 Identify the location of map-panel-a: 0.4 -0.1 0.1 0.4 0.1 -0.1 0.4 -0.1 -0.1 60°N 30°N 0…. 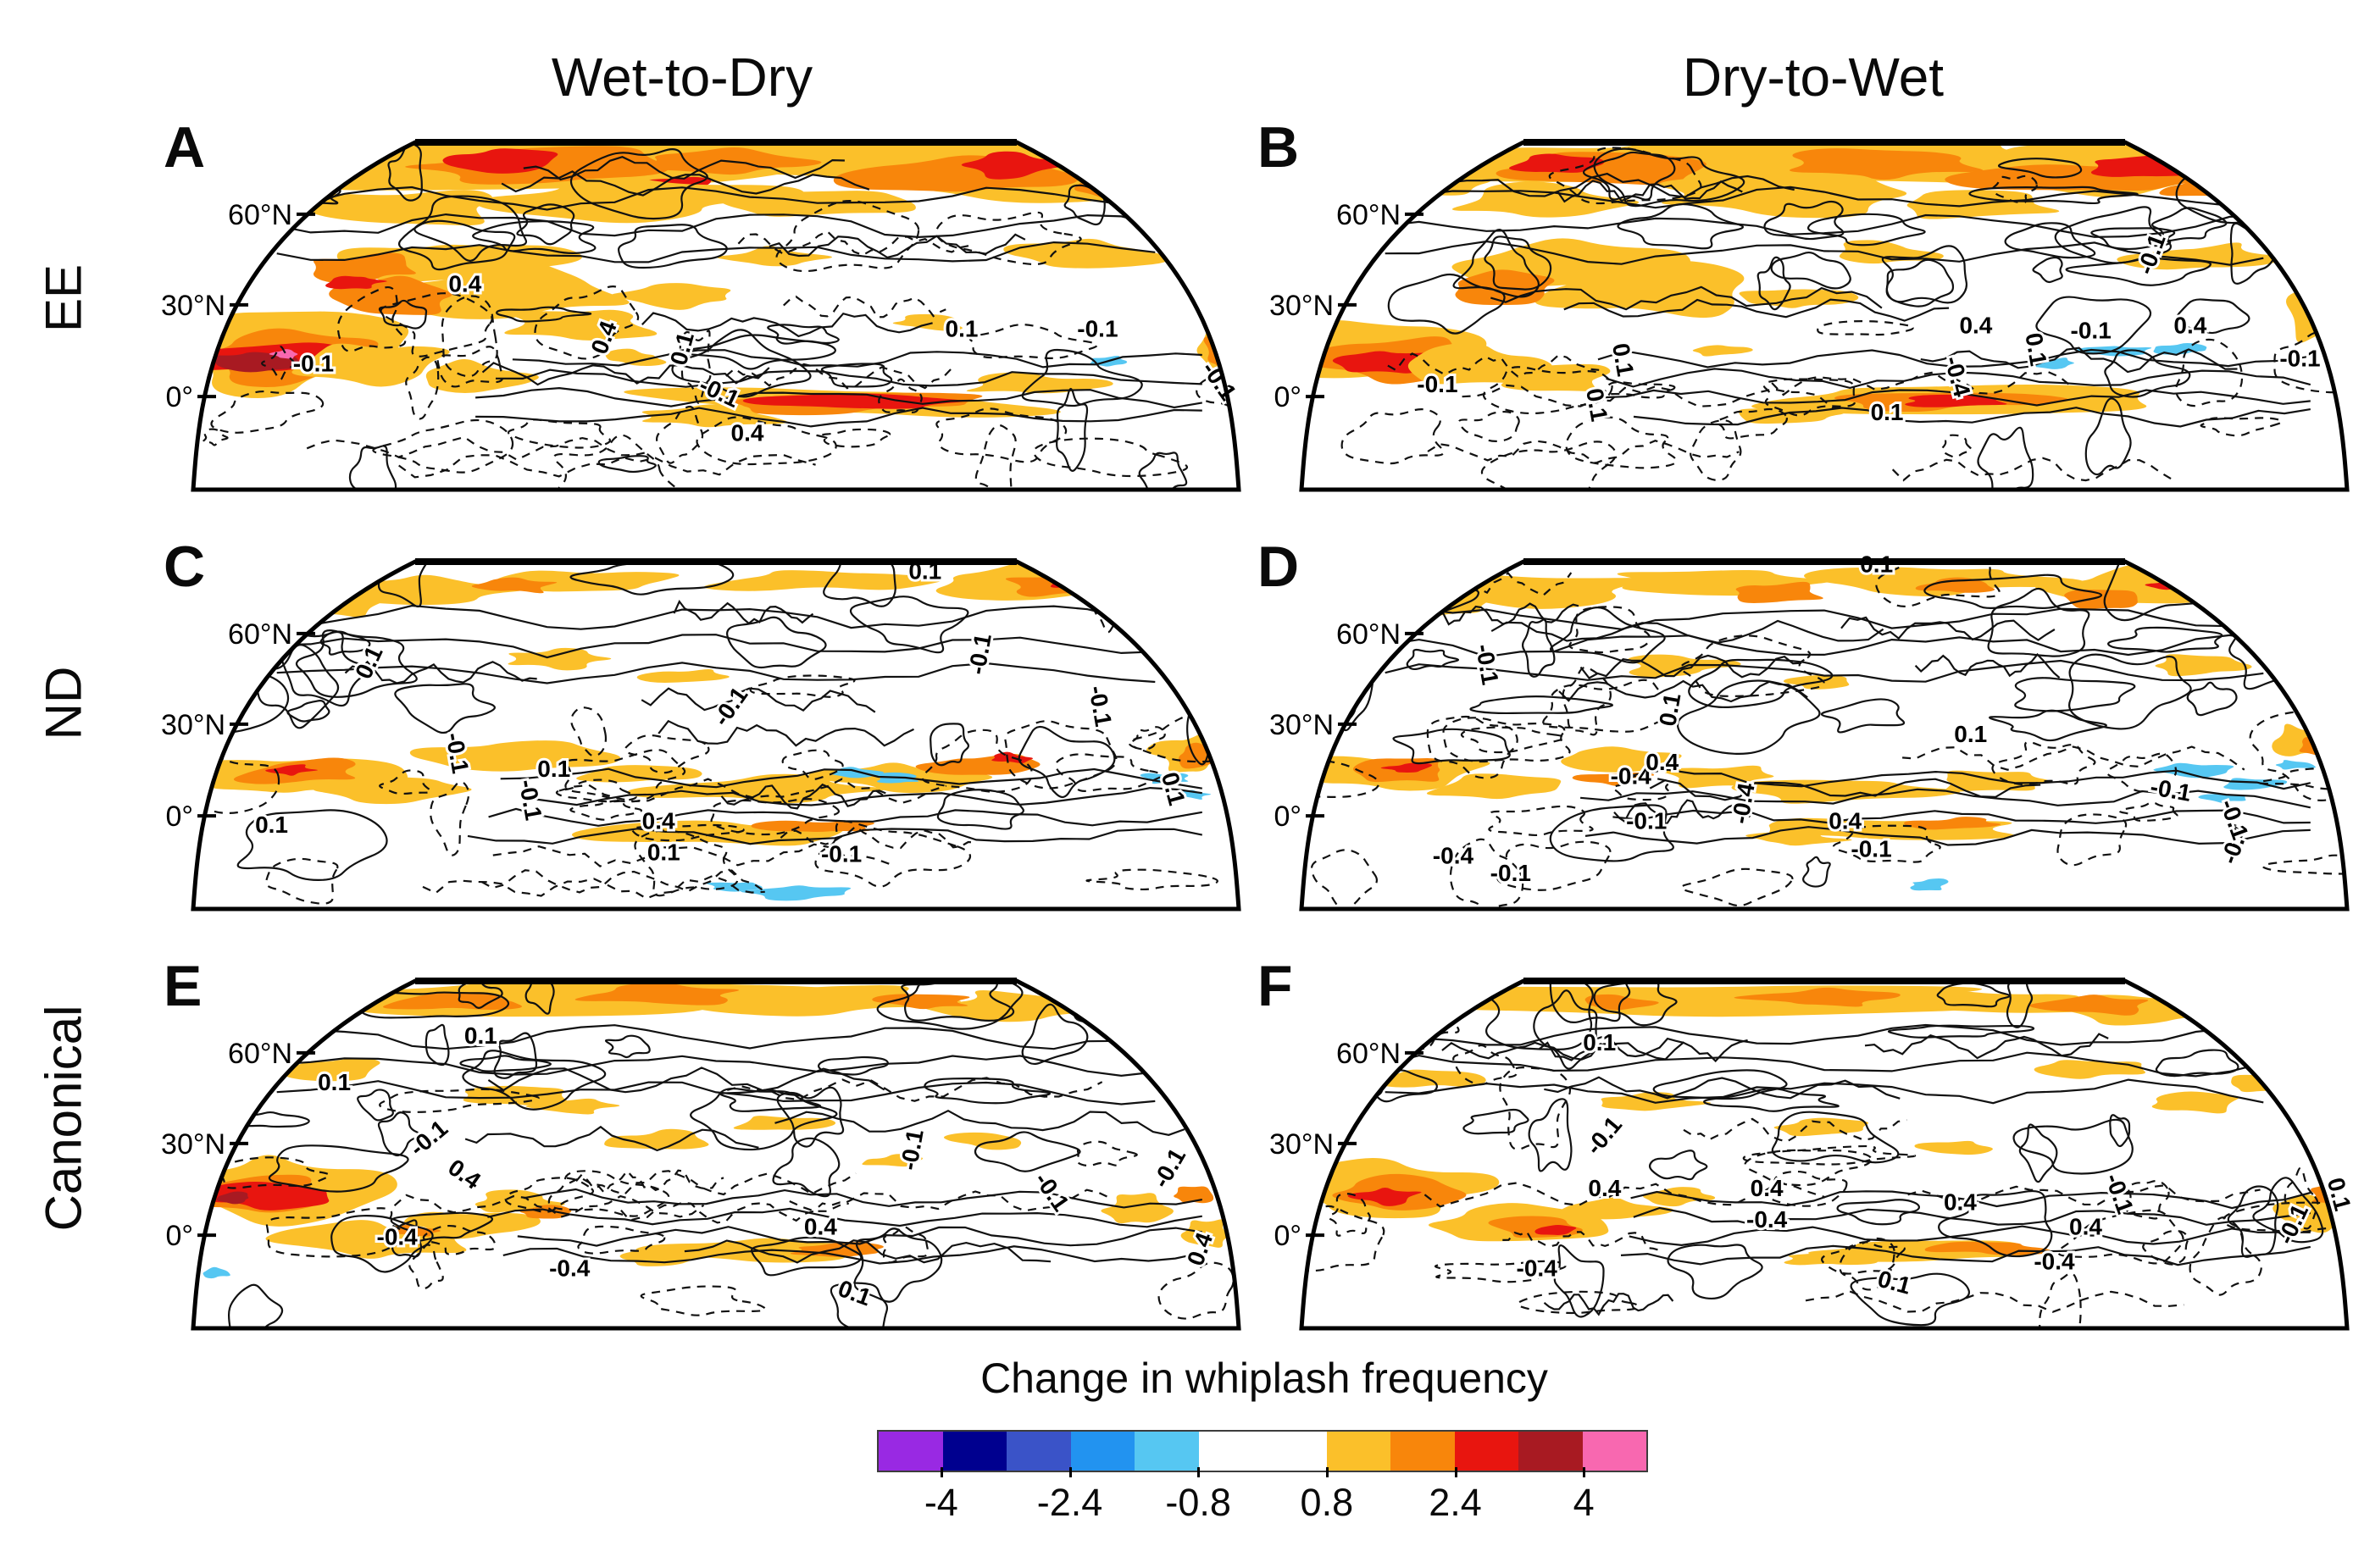
(693, 320).